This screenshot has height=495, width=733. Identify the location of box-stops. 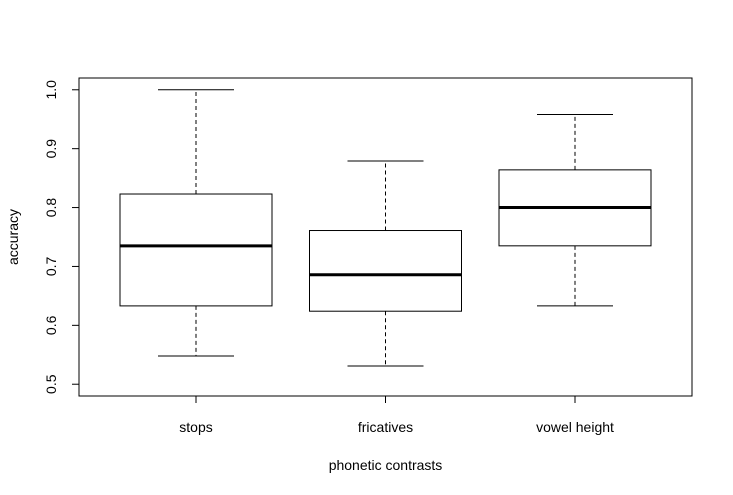
(196, 223).